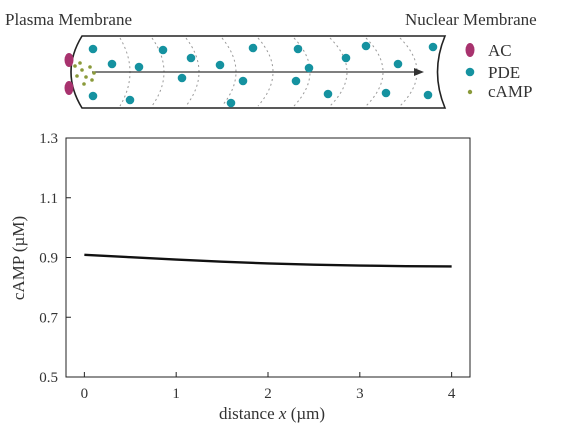 Image resolution: width=567 pixels, height=428 pixels. I want to click on series-layer, so click(268, 260).